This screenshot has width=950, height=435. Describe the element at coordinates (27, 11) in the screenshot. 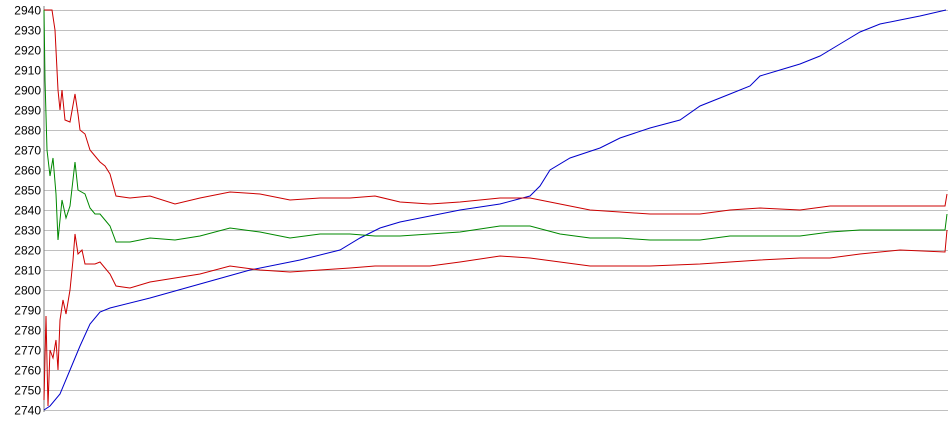

I see `y-tick-label: 2940` at that location.